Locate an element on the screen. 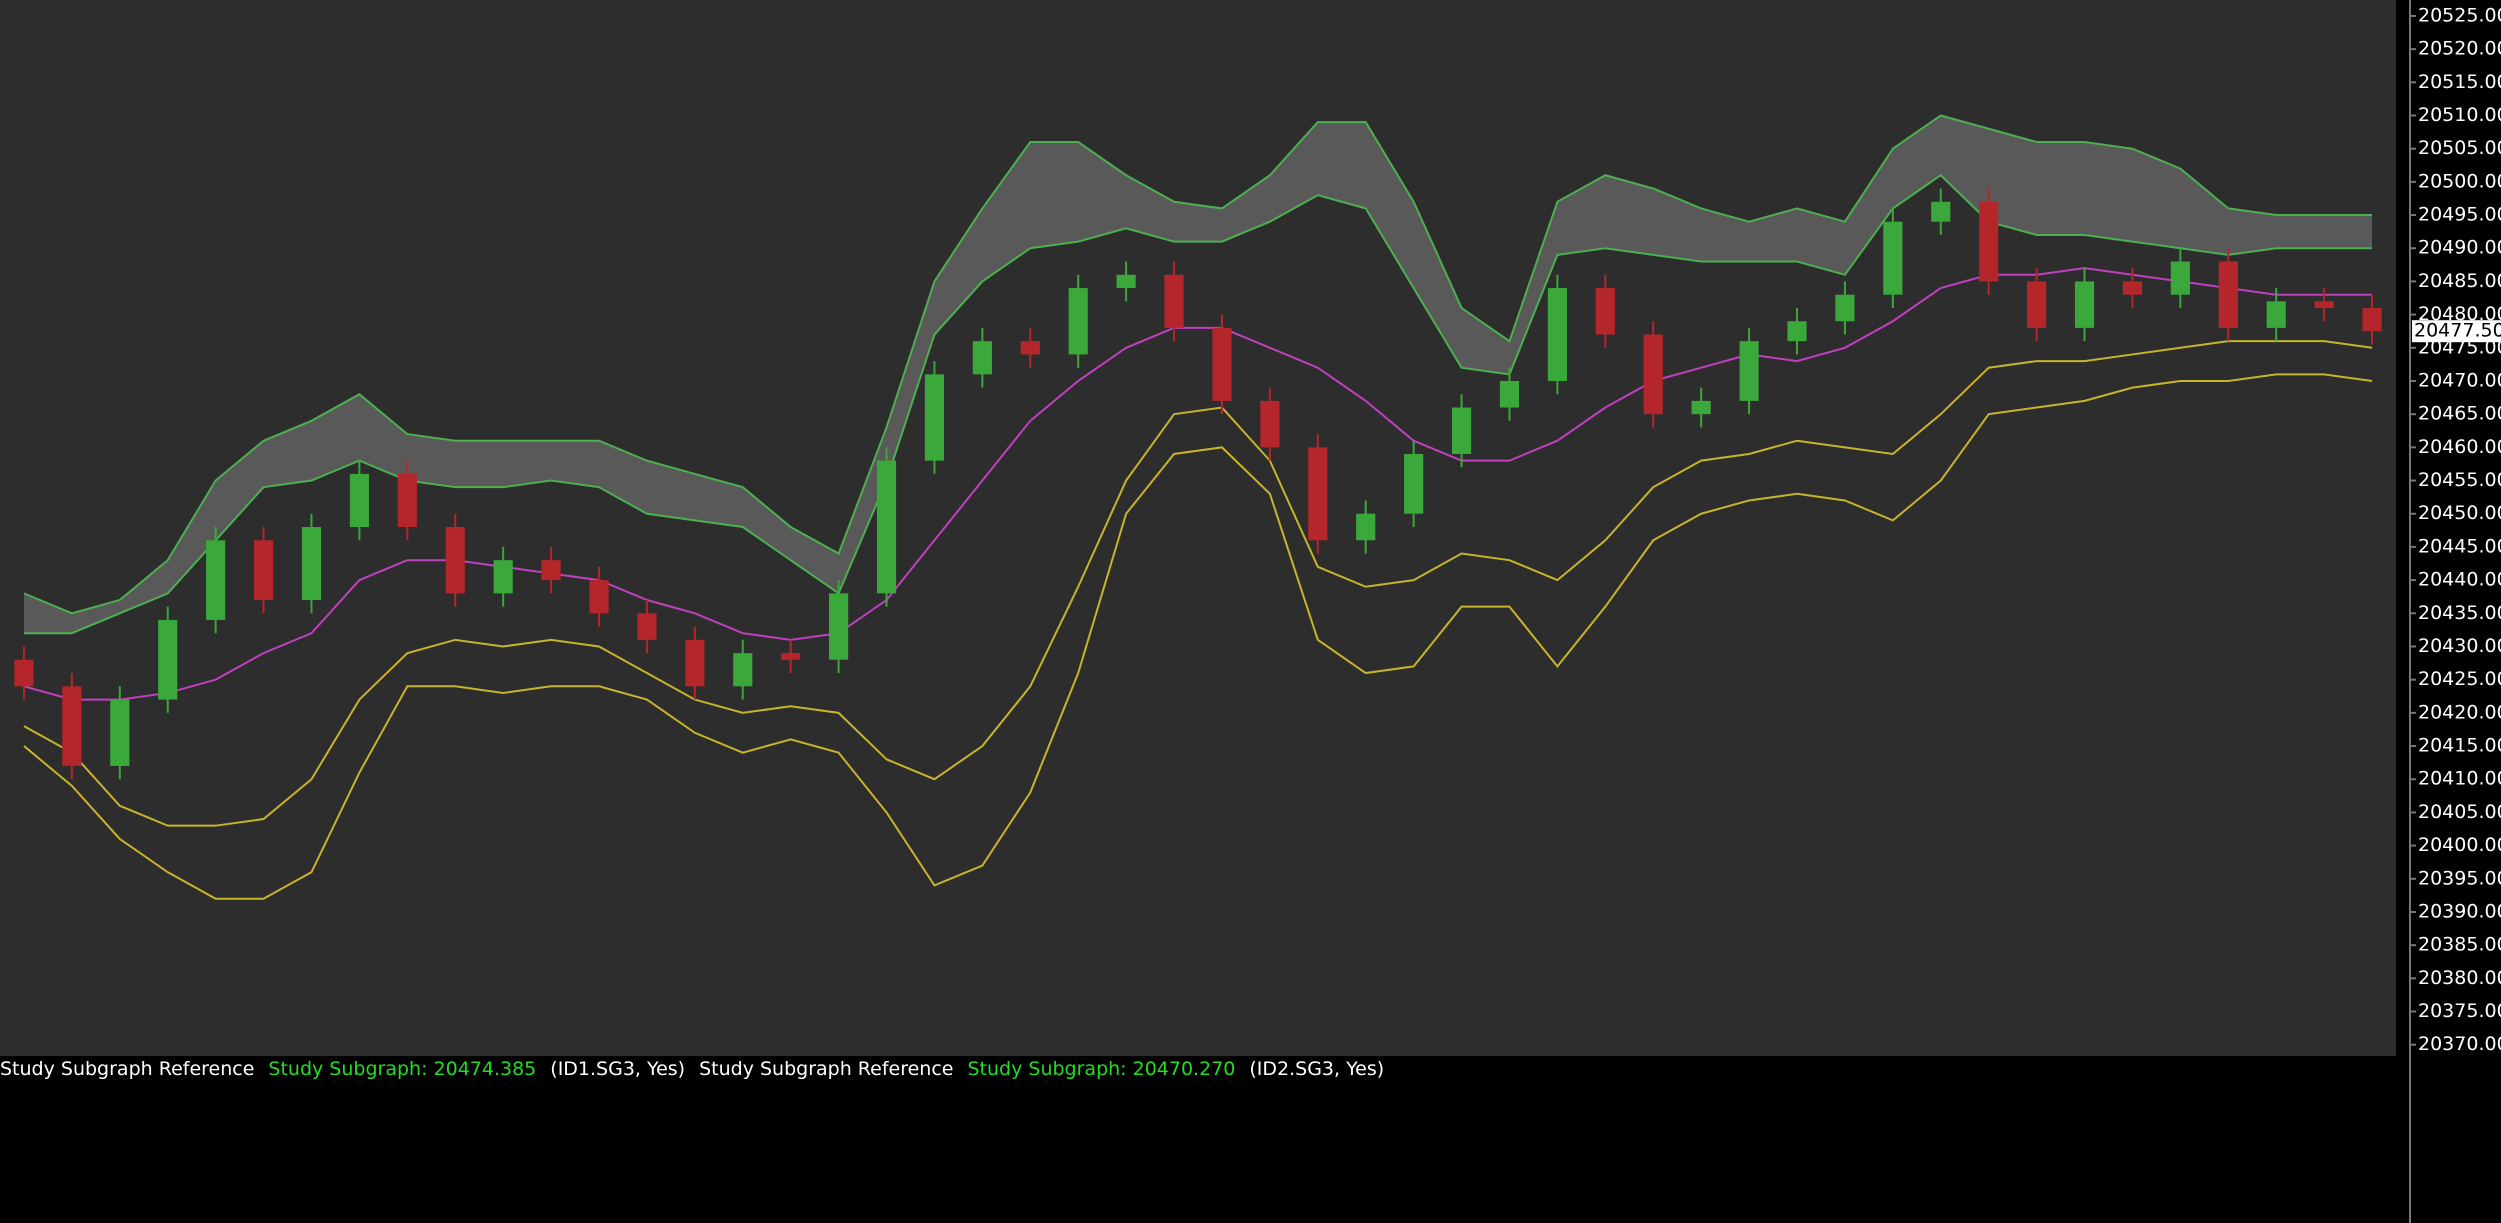 The width and height of the screenshot is (2501, 1223). y-tick-label: 20495.00 is located at coordinates (2459, 215).